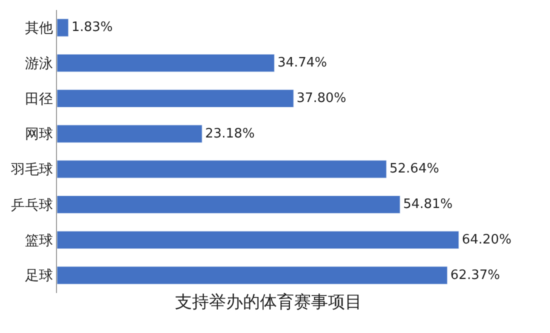 The height and width of the screenshot is (333, 550). Describe the element at coordinates (302, 63) in the screenshot. I see `data-label: 34.74%` at that location.